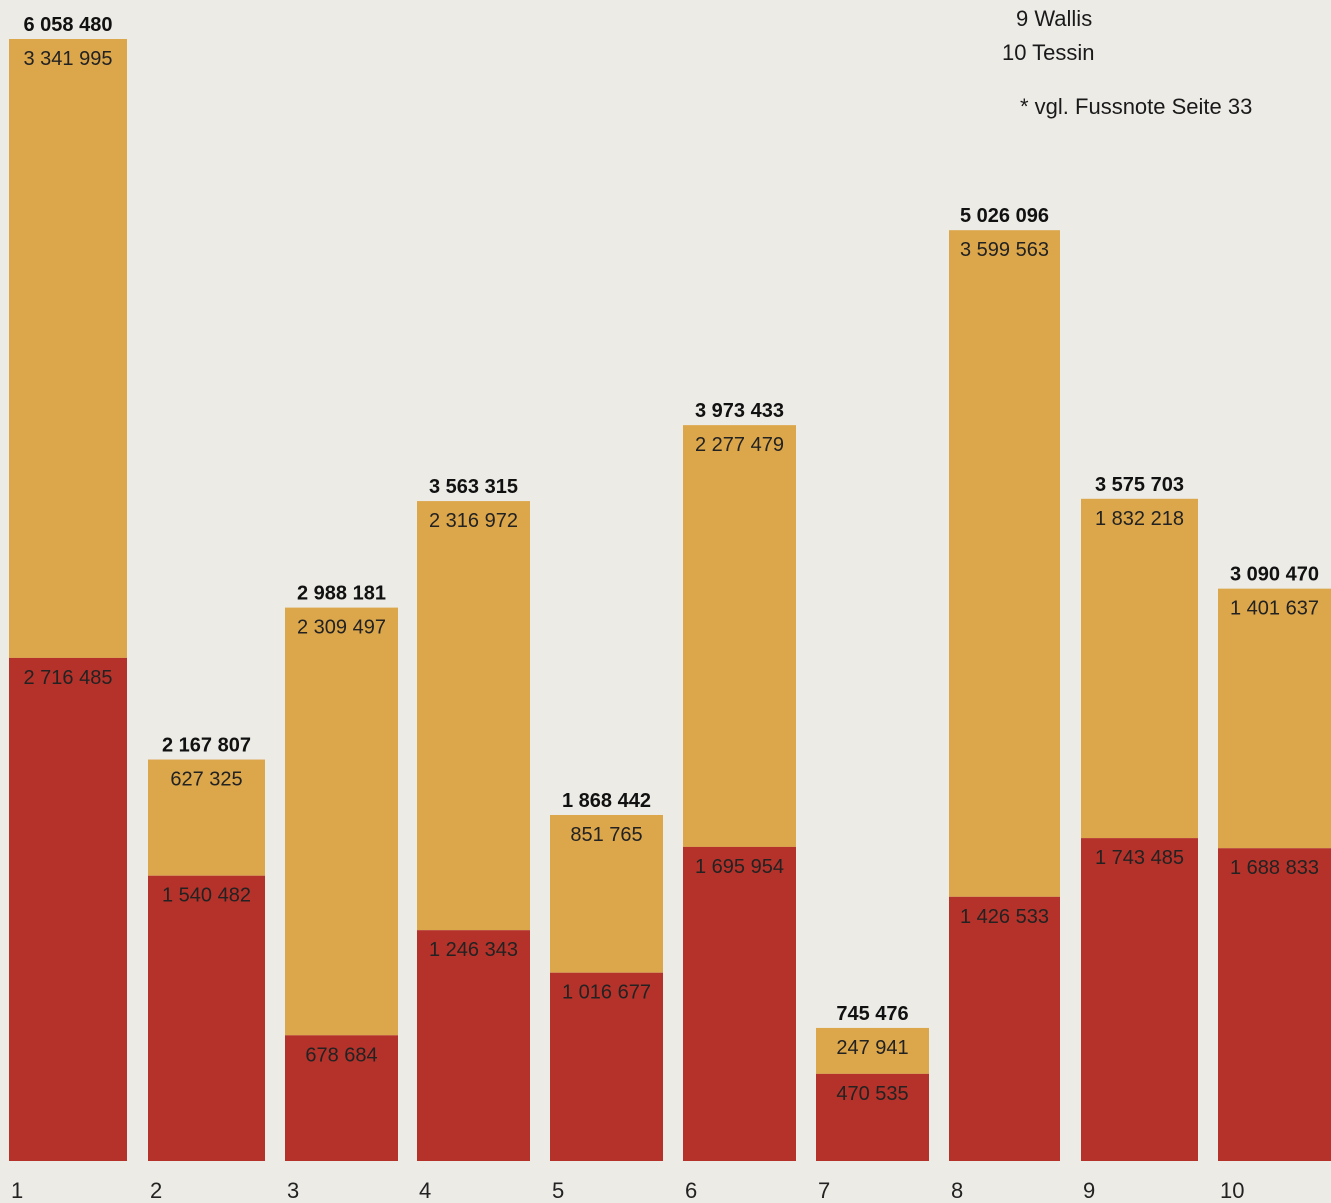 Image resolution: width=1331 pixels, height=1203 pixels. Describe the element at coordinates (1054, 18) in the screenshot. I see `legend-note-wallis: 9 Wallis` at that location.